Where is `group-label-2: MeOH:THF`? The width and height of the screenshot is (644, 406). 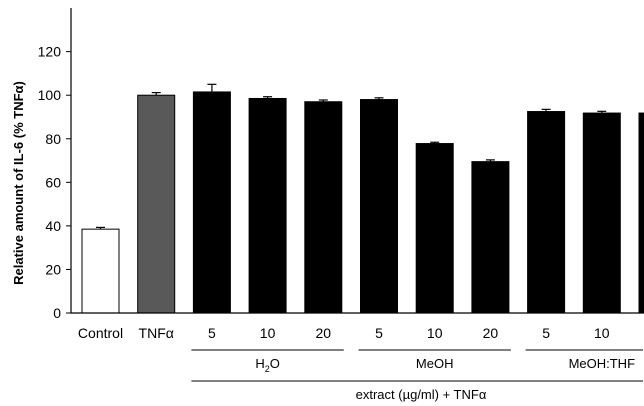
group-label-2: MeOH:THF is located at coordinates (602, 363).